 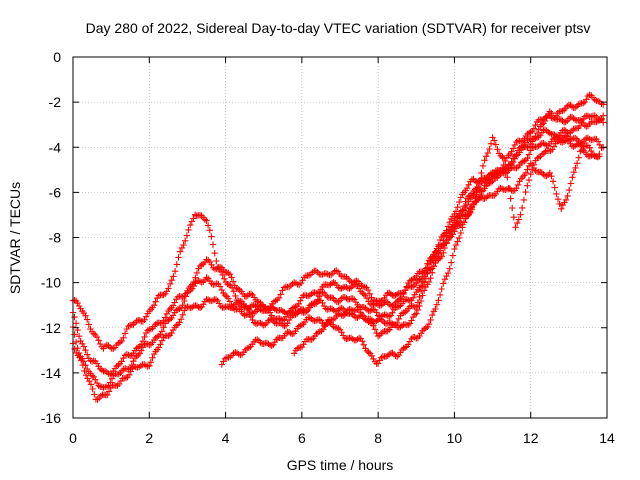 I want to click on x-tick-label: 8, so click(x=378, y=438).